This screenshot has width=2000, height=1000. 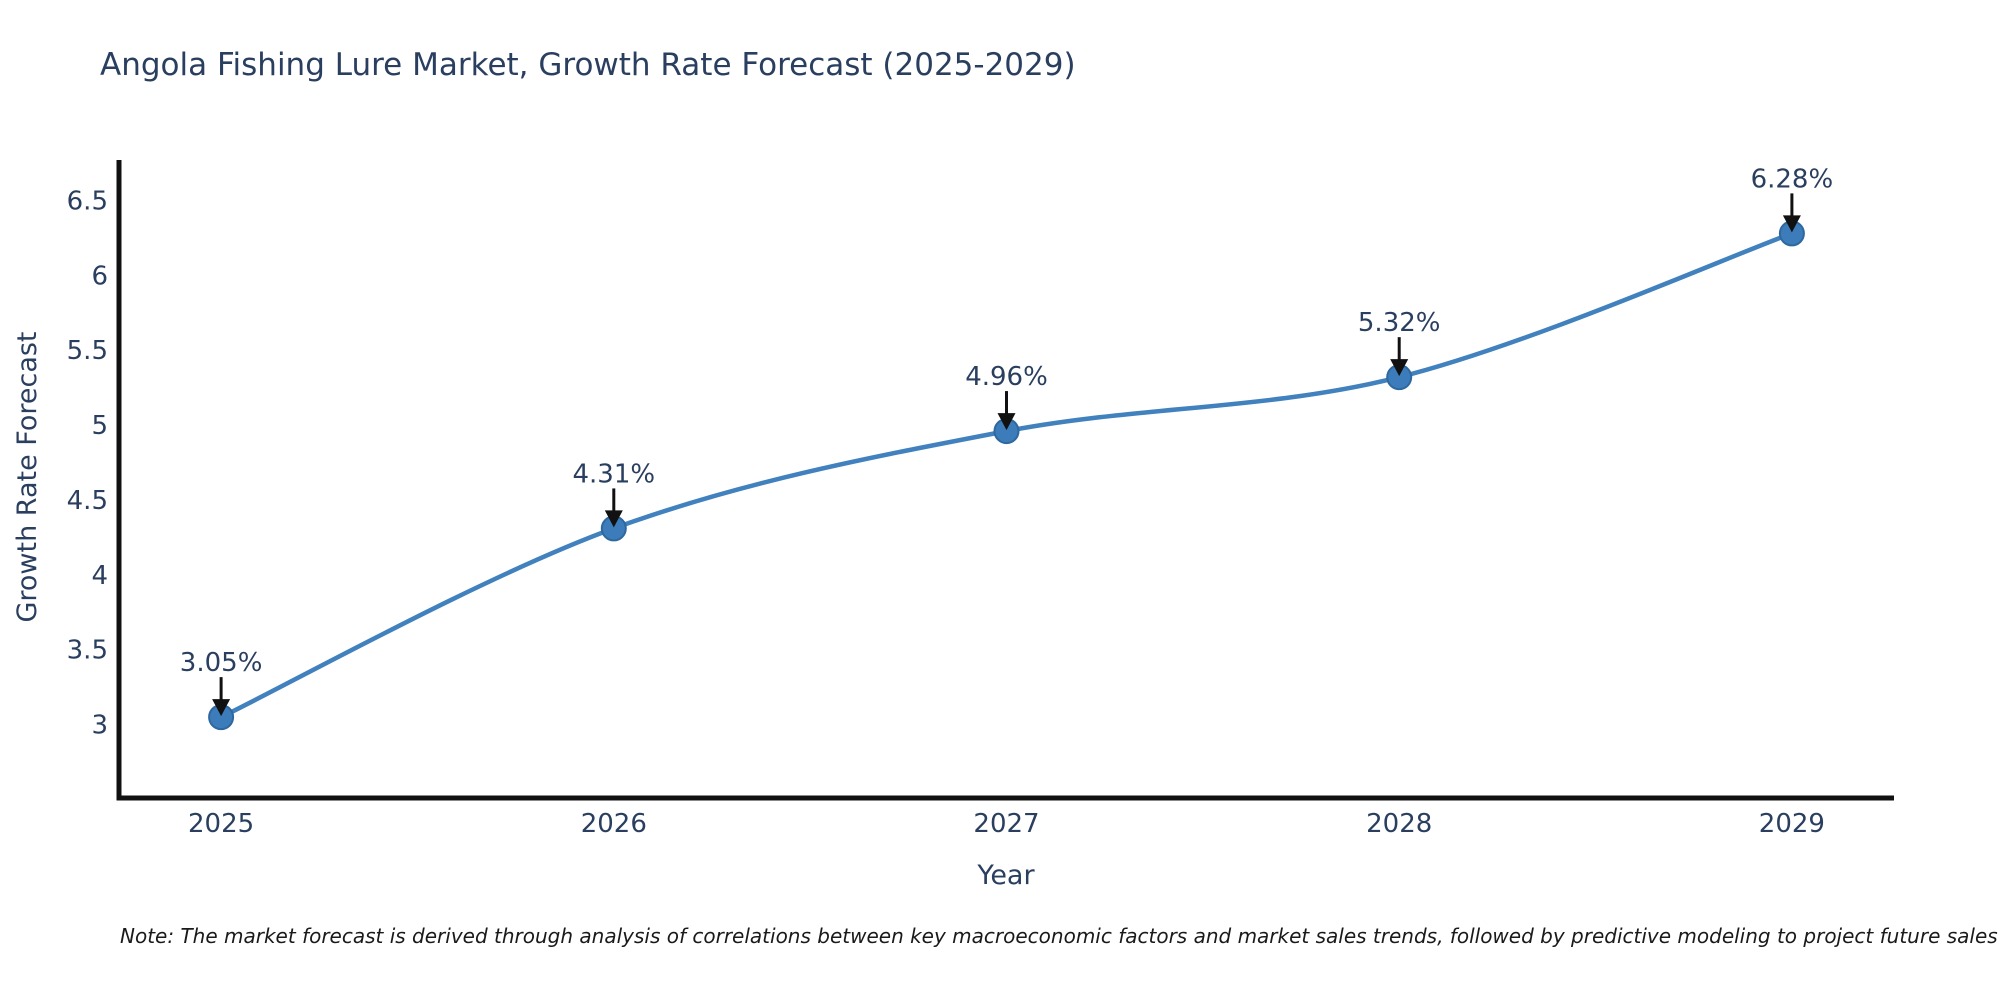 I want to click on data-point-label: 3.05%, so click(x=221, y=663).